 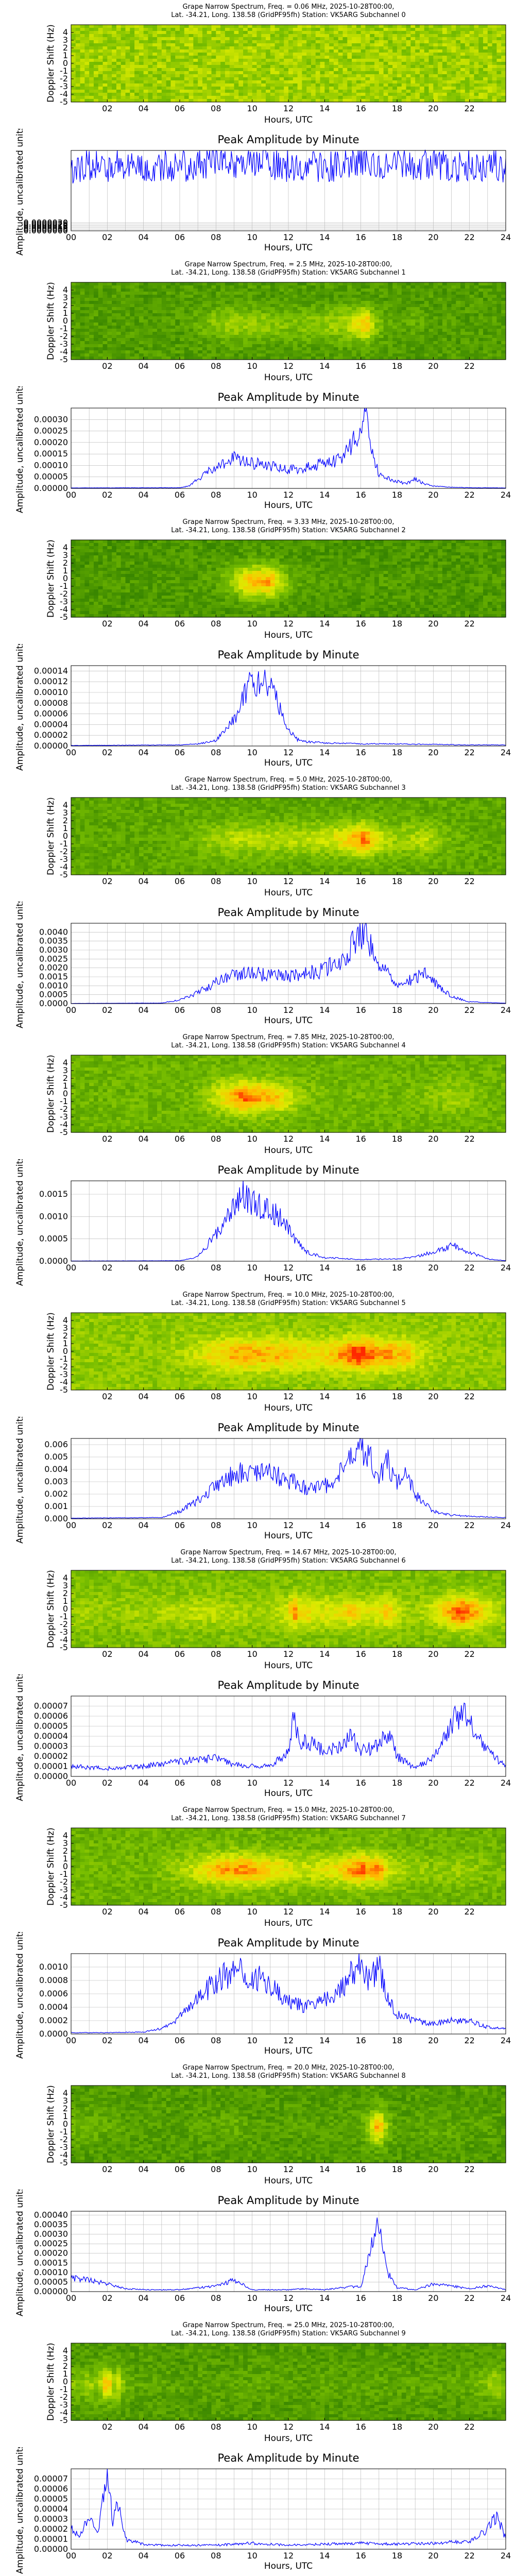 What do you see at coordinates (65, 55) in the screenshot?
I see `y-tick-label: 1` at bounding box center [65, 55].